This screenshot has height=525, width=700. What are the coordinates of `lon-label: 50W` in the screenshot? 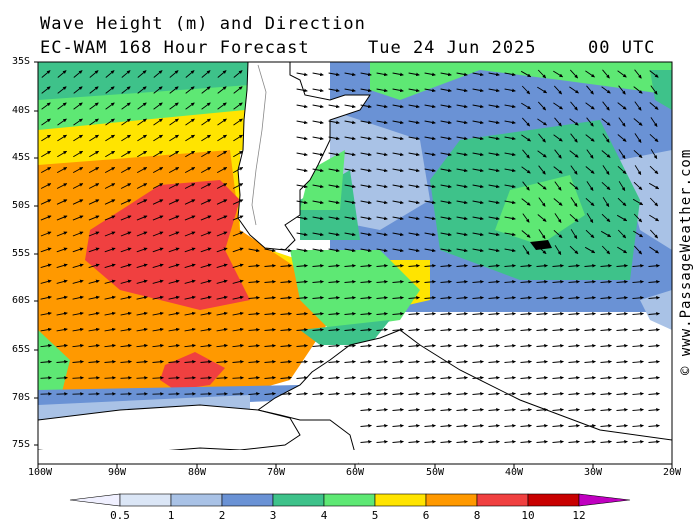 It's located at (435, 472).